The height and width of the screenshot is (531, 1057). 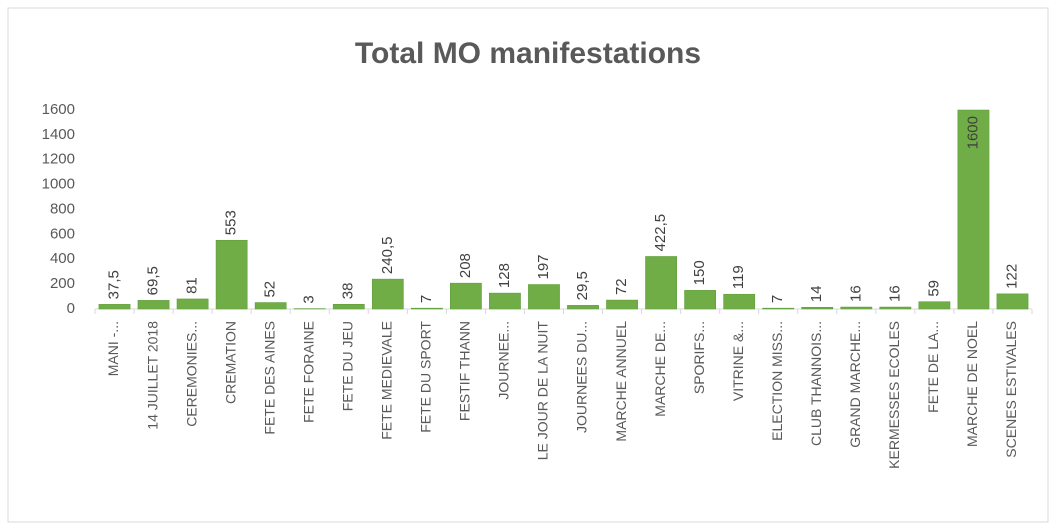 What do you see at coordinates (230, 362) in the screenshot?
I see `x-tick-label: CREMATION` at bounding box center [230, 362].